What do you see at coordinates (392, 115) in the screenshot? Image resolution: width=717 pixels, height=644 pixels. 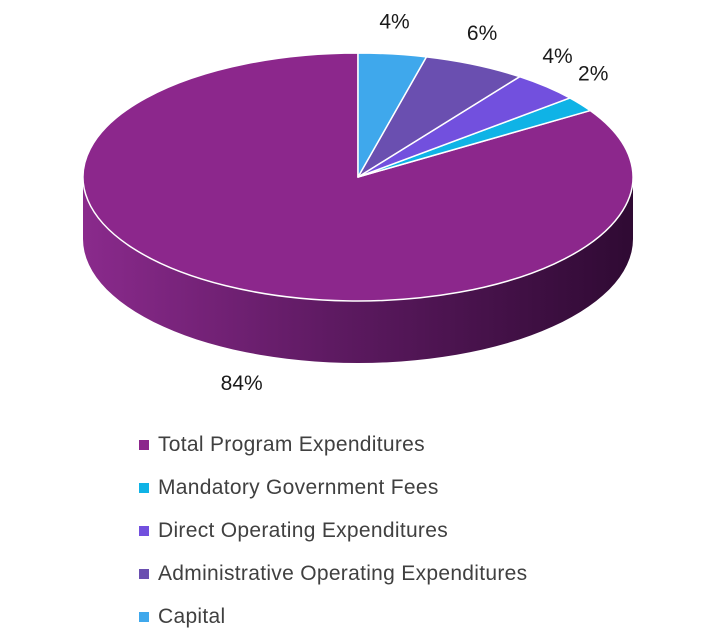 I see `pie-slice-capital` at bounding box center [392, 115].